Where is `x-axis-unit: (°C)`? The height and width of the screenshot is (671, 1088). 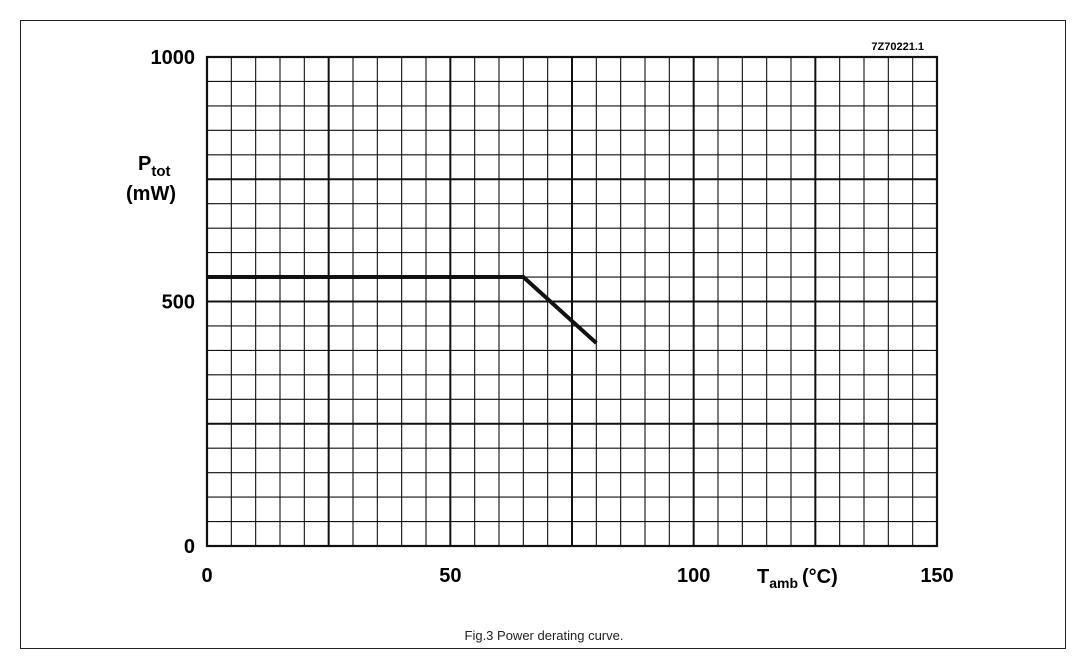 x-axis-unit: (°C) is located at coordinates (820, 577).